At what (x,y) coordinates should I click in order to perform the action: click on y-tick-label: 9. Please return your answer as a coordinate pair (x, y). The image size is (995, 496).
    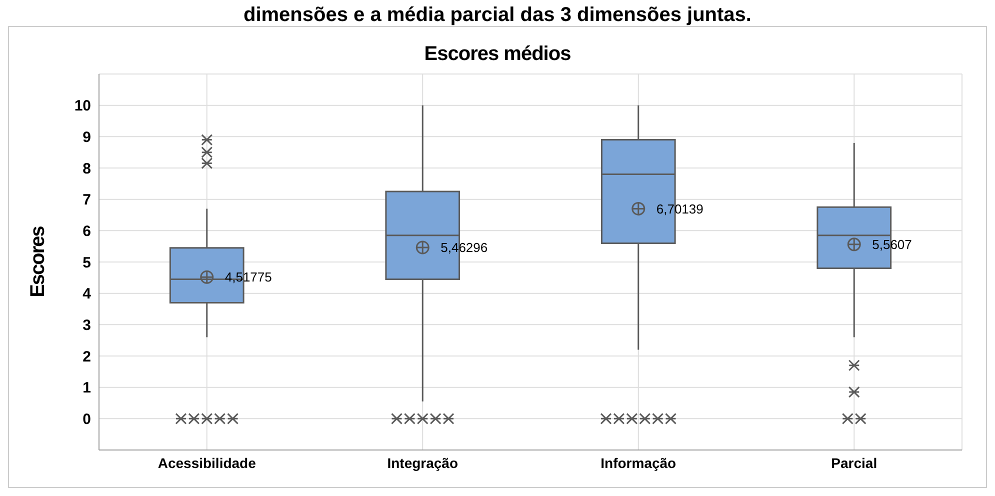
    Looking at the image, I should click on (86, 137).